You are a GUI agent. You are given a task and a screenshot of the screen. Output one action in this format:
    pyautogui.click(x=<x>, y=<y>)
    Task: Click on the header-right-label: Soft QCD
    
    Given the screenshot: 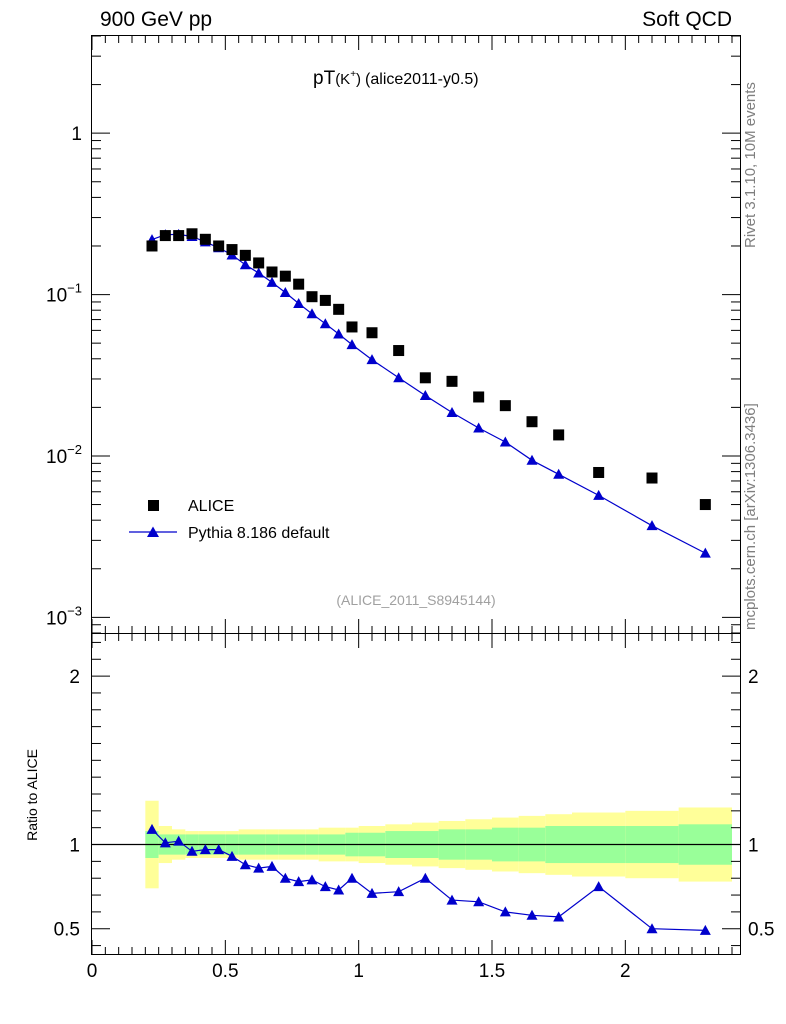 What is the action you would take?
    pyautogui.click(x=687, y=19)
    